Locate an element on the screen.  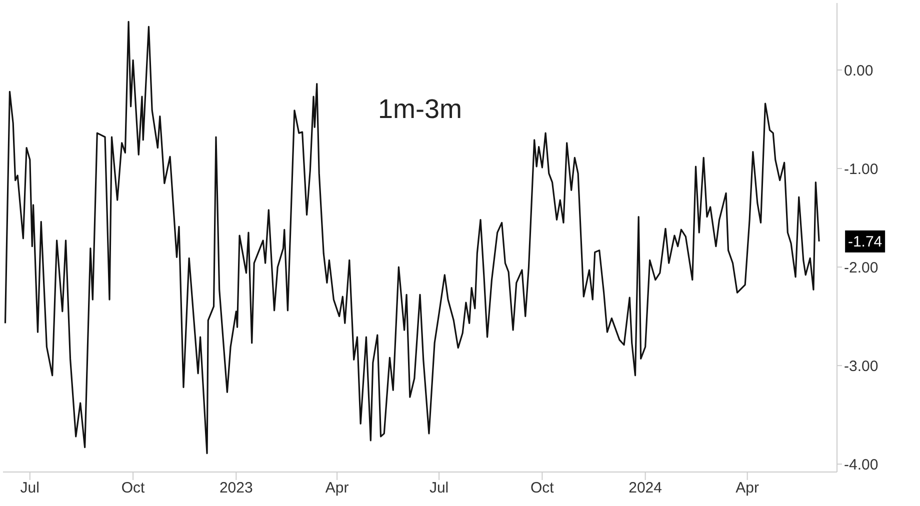
y-tick-label: -4.00 is located at coordinates (861, 465).